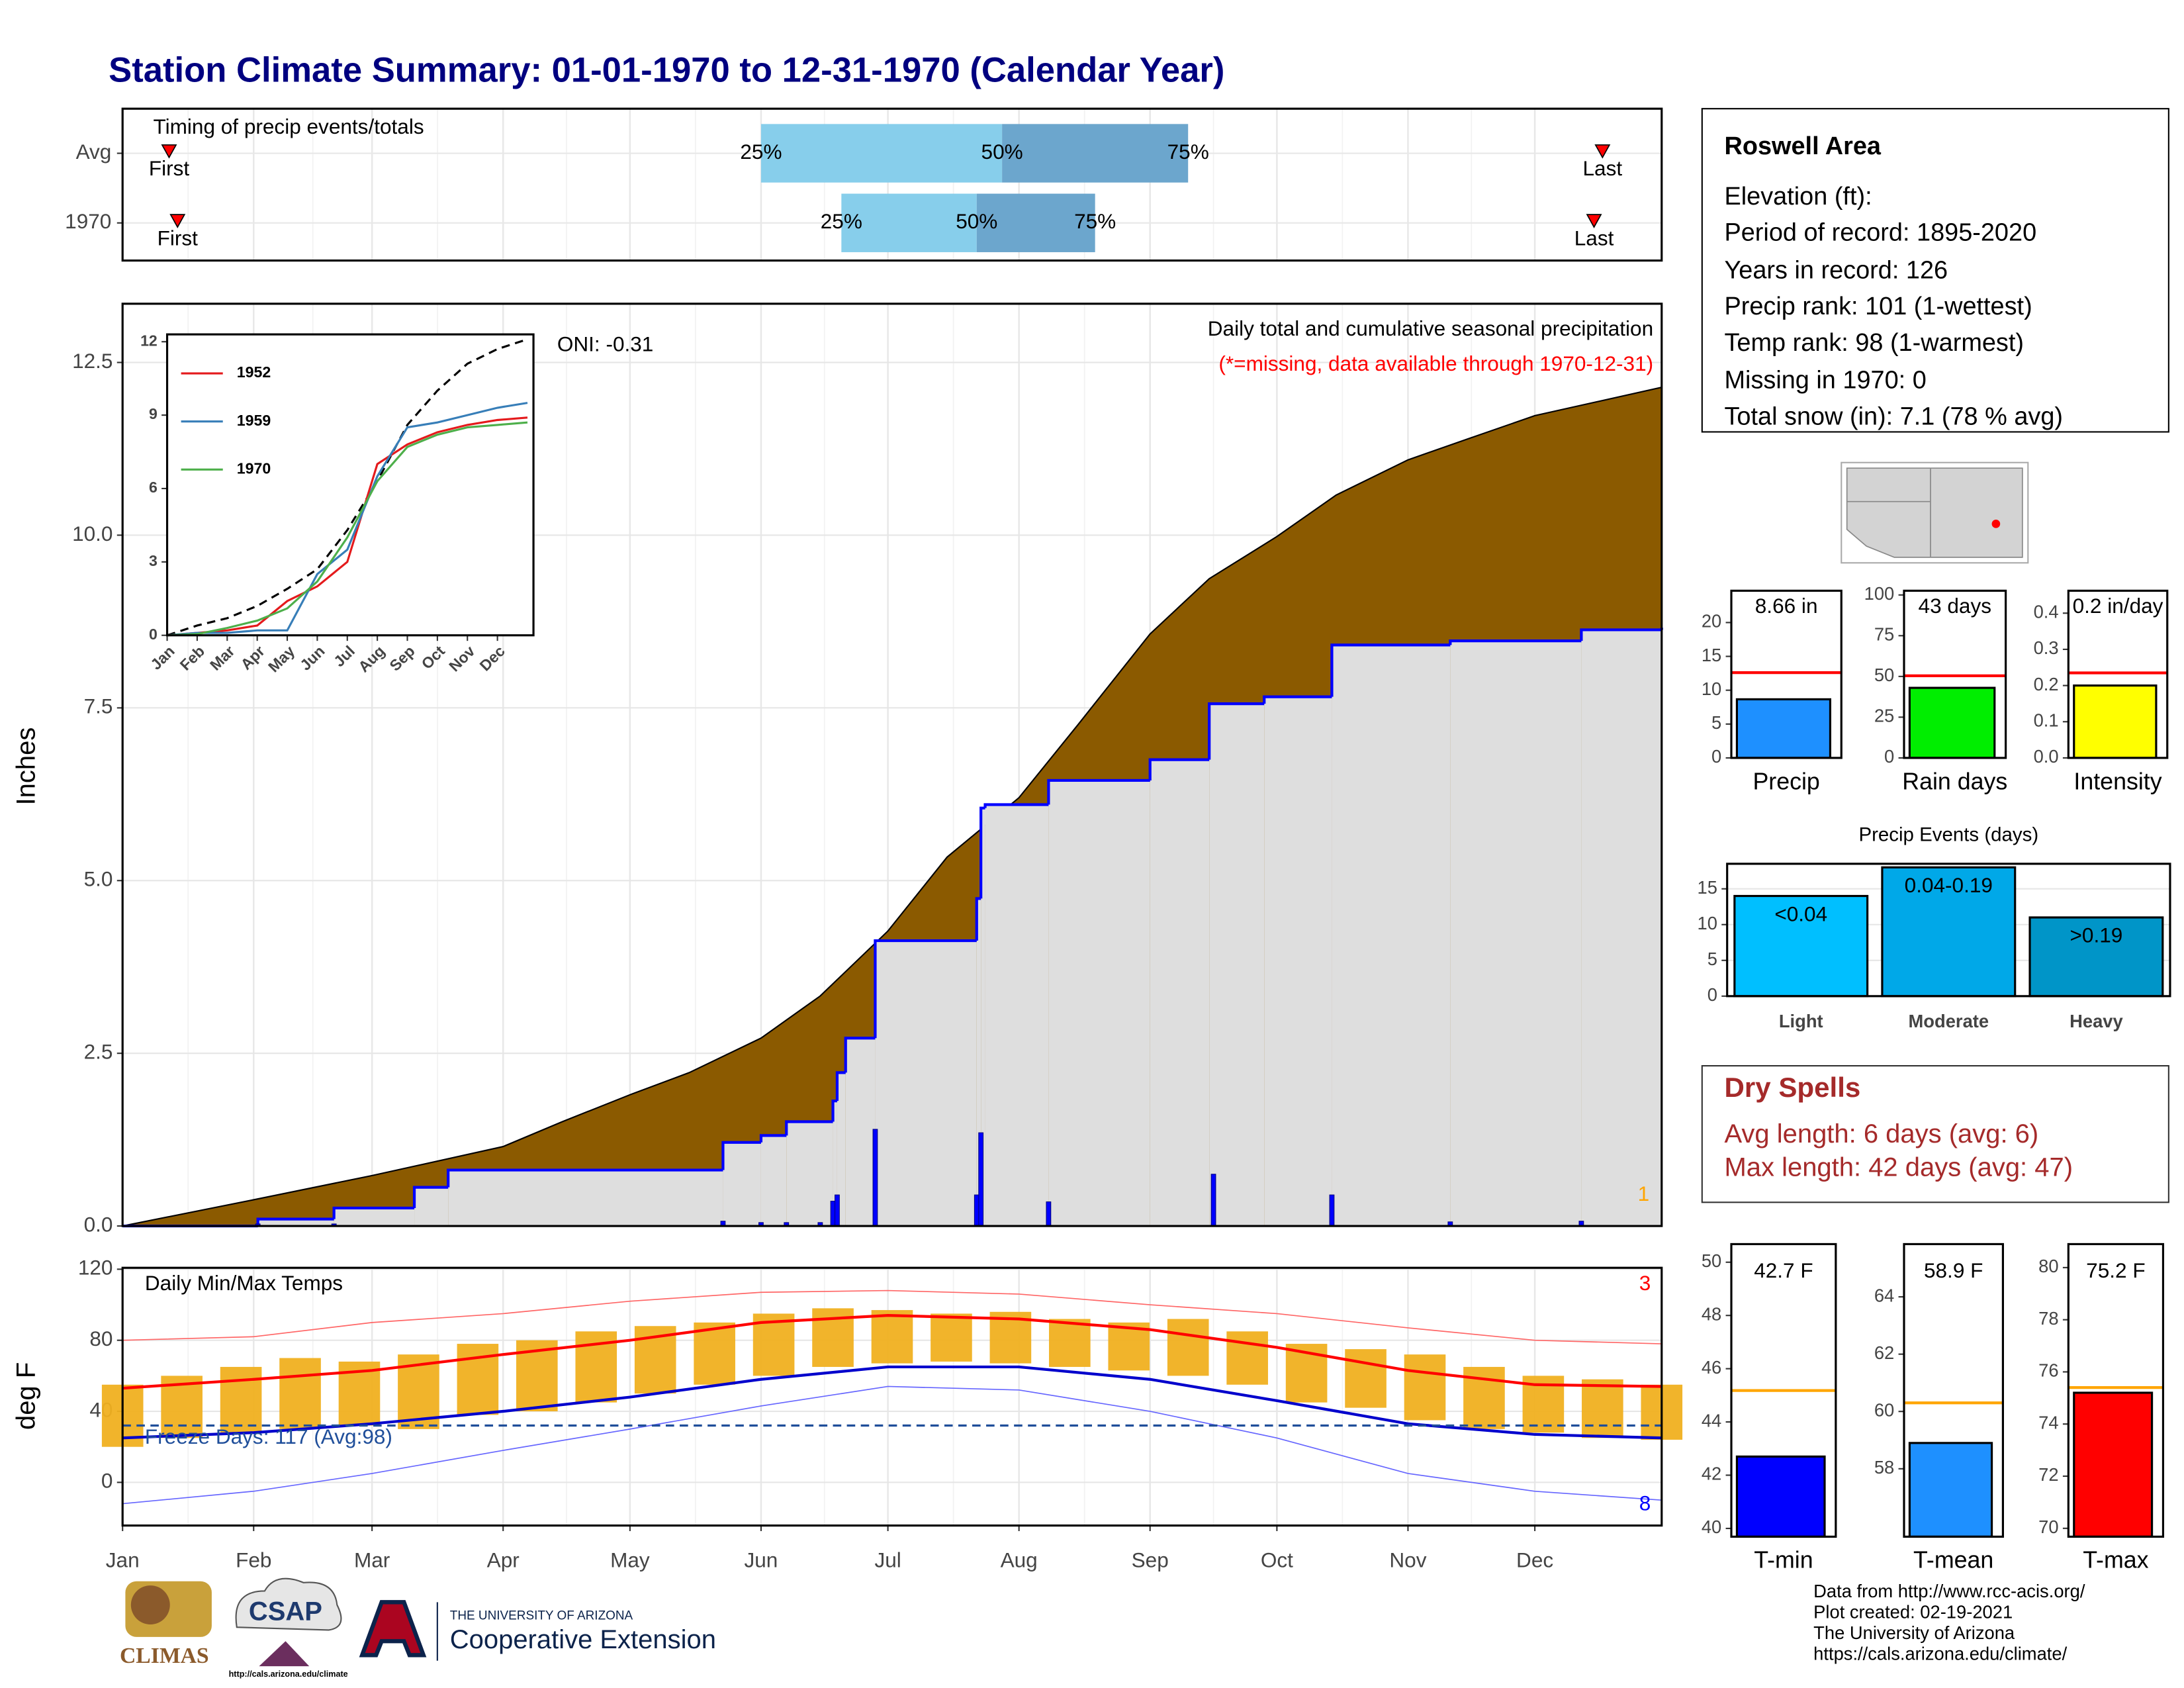 The width and height of the screenshot is (2184, 1688). I want to click on y-tick-label: 10, so click(1707, 923).